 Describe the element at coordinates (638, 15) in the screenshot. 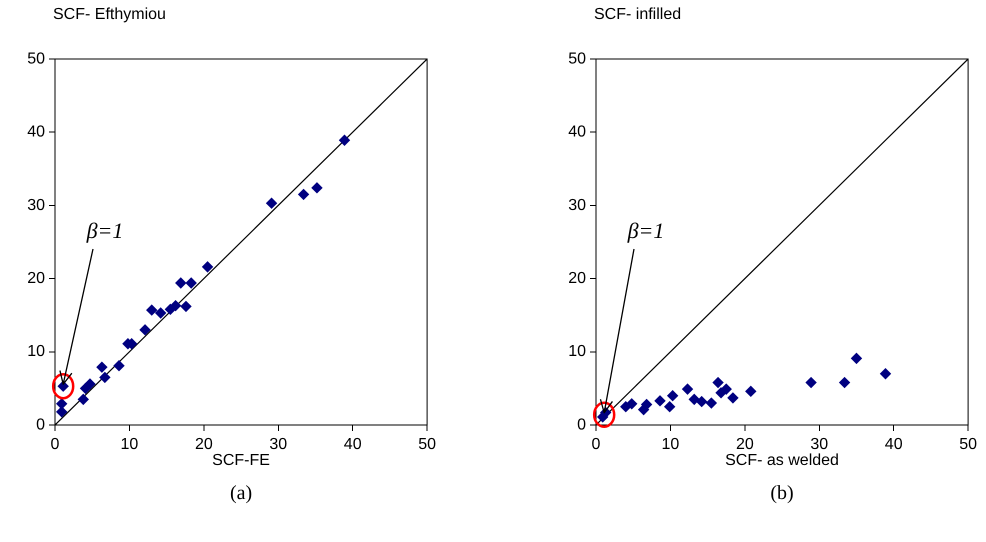

I see `y-axis-title: SCF- infilled` at that location.